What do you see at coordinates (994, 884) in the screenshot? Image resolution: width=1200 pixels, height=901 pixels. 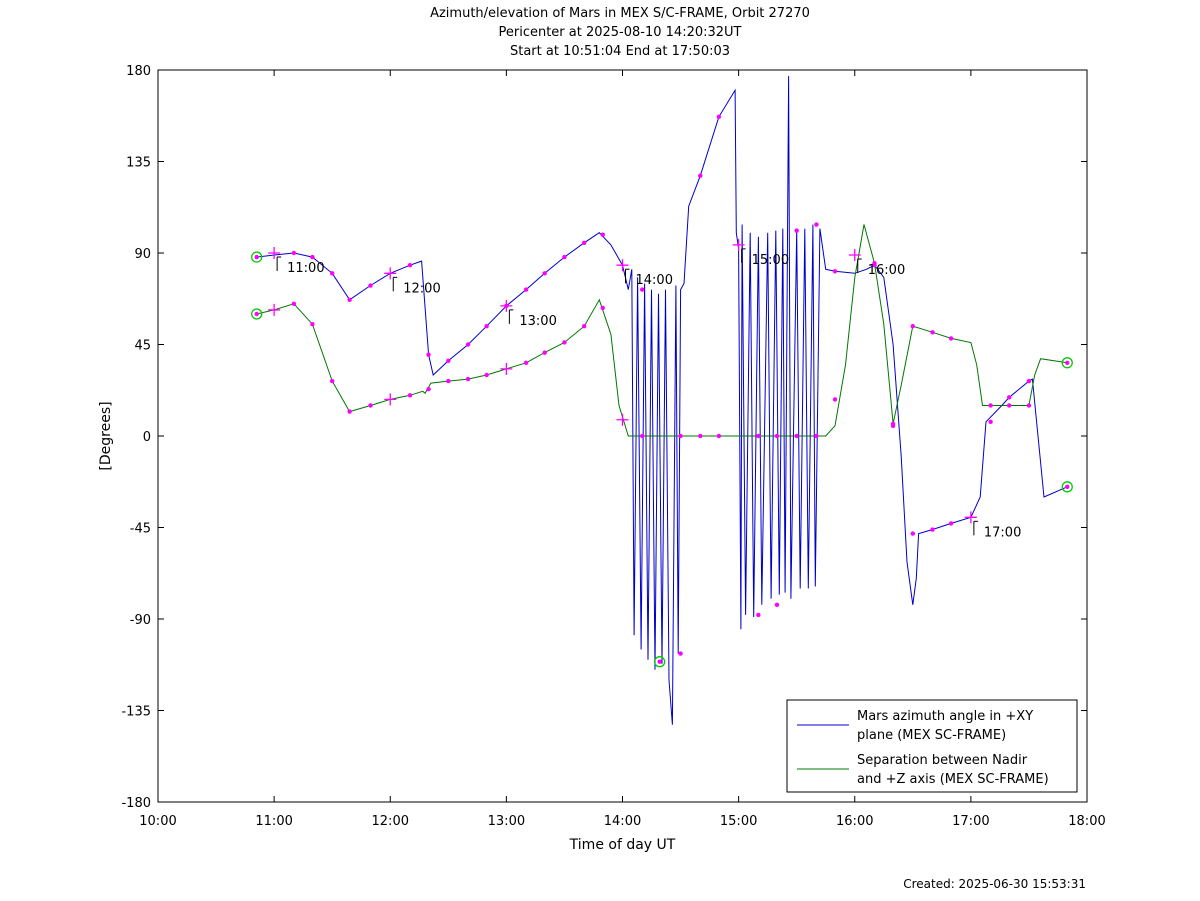 I see `created-timestamp: Created: 2025-06-30 15:53:31` at bounding box center [994, 884].